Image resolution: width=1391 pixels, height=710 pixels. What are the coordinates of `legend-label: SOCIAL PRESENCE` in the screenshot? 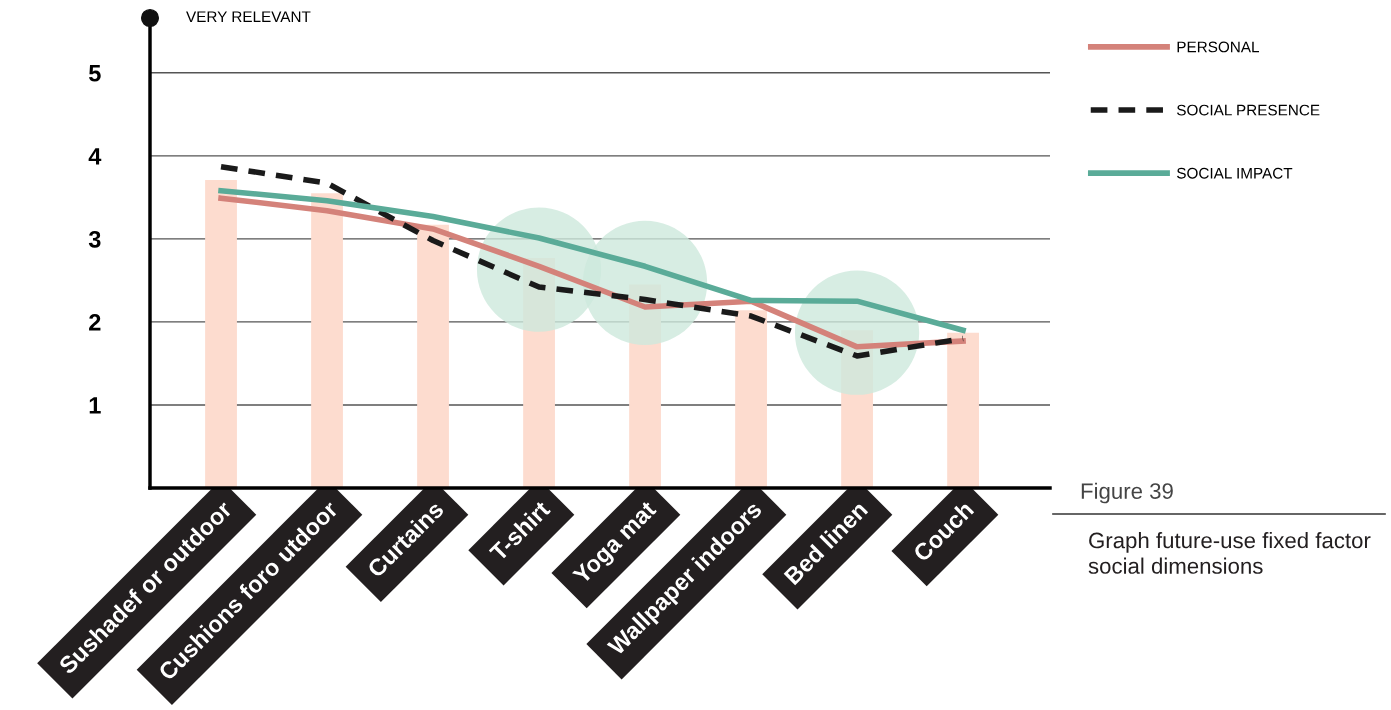 It's located at (1248, 110).